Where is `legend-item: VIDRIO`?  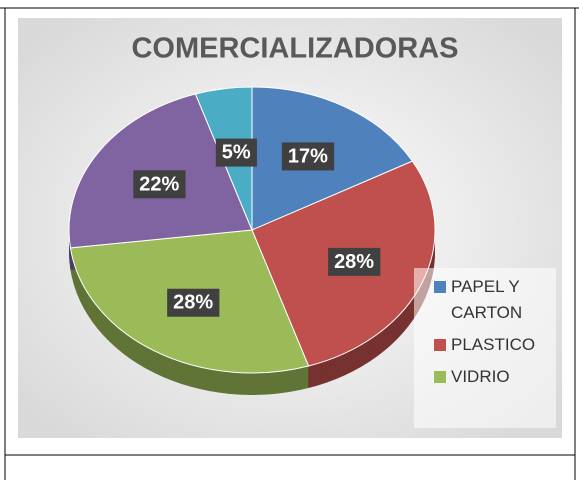
legend-item: VIDRIO is located at coordinates (493, 377).